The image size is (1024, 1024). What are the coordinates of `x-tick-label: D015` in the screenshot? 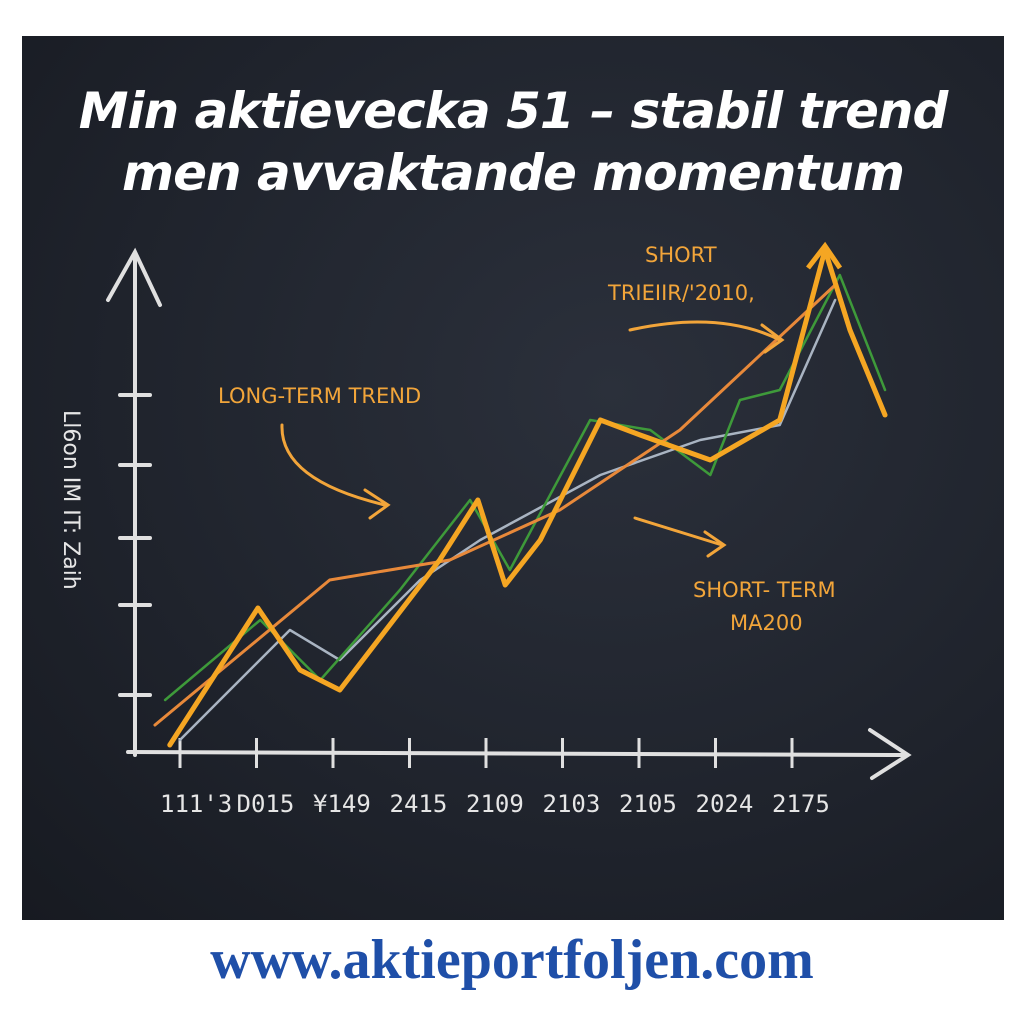 It's located at (266, 804).